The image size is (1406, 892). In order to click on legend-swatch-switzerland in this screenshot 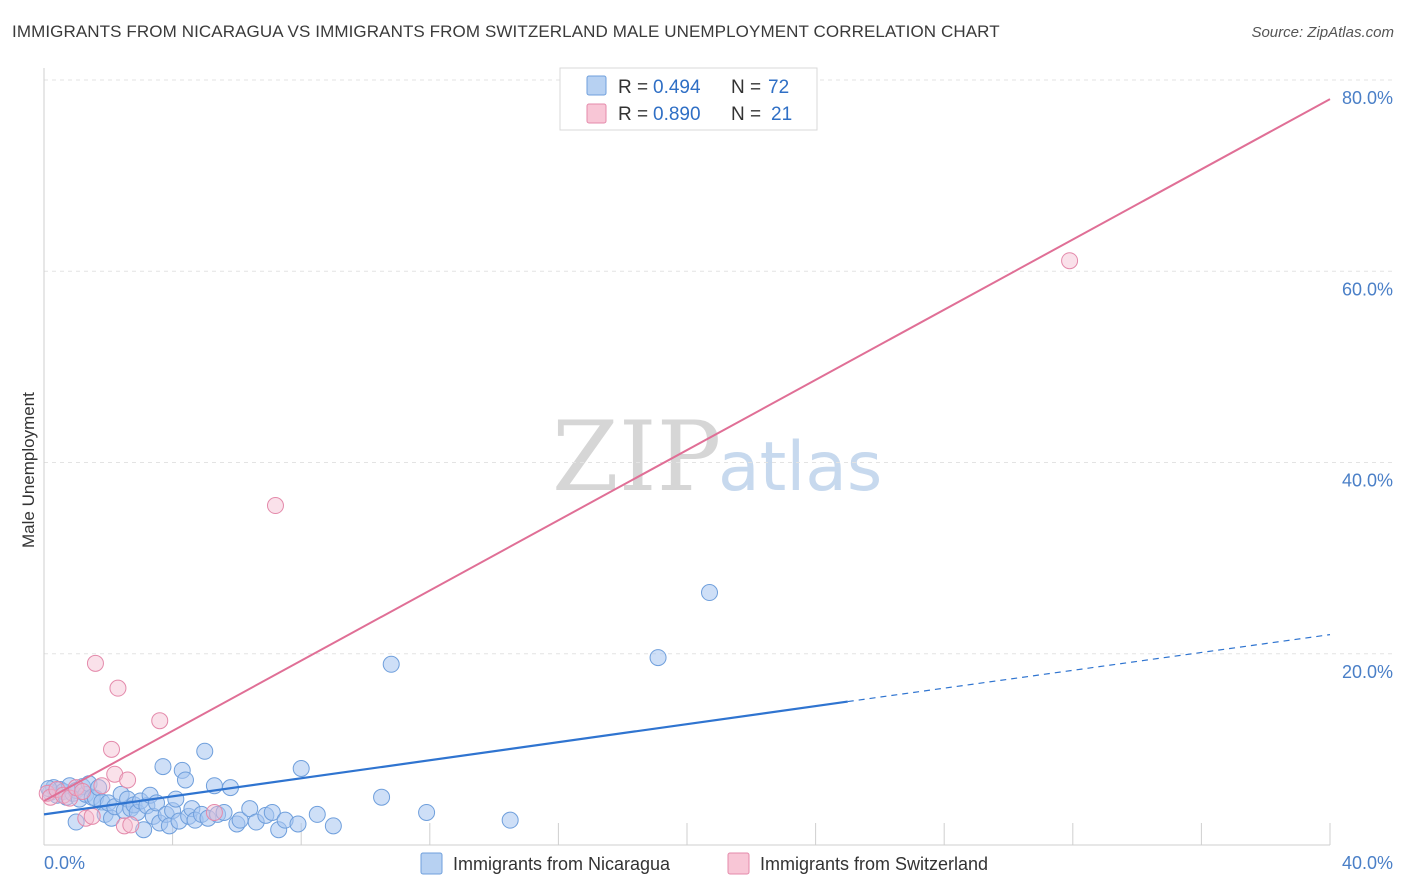, I will do `click(596, 113)`.